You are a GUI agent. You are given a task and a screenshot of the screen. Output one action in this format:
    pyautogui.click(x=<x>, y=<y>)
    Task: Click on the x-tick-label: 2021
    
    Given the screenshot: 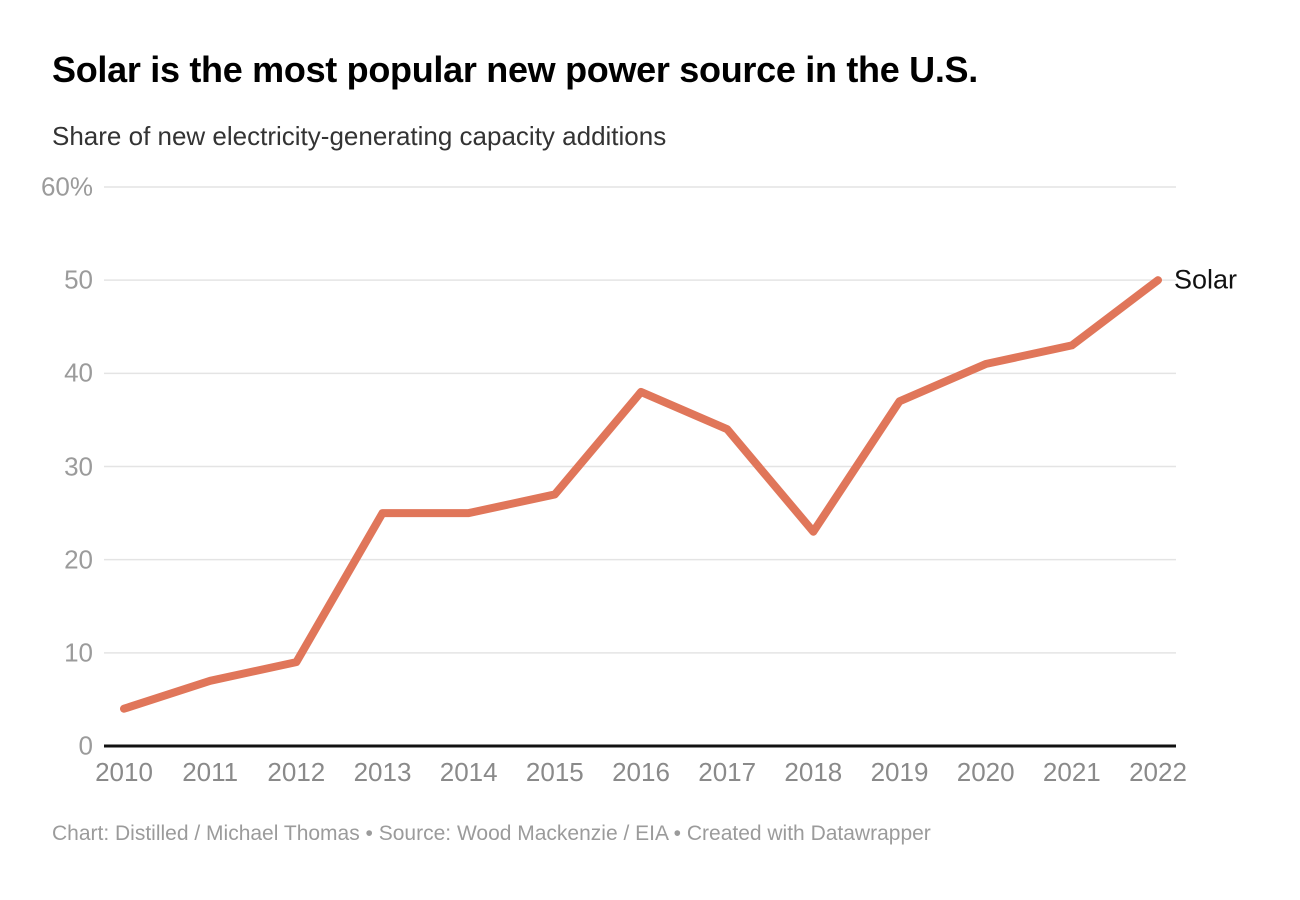 What is the action you would take?
    pyautogui.click(x=1071, y=772)
    